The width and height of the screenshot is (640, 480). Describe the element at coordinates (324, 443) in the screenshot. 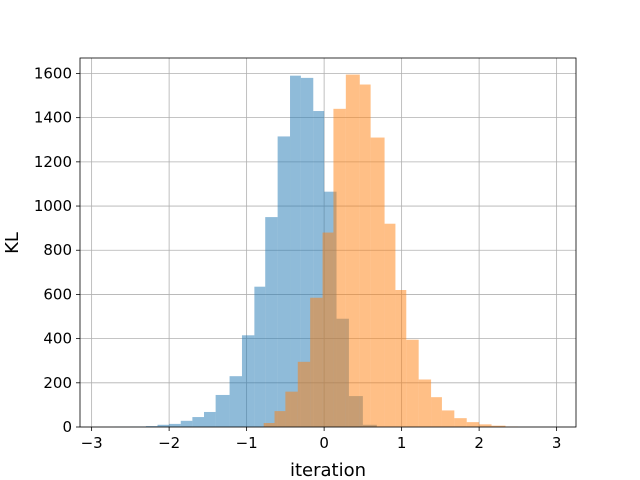

I see `x-tick-label: 0` at that location.